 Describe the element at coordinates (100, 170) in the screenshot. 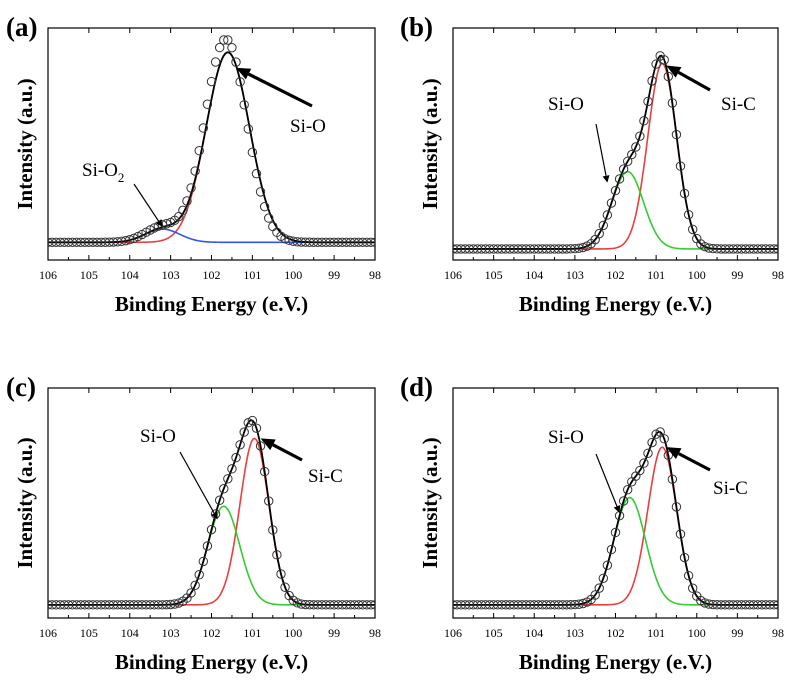

I see `annotation-label-main: Si-O` at that location.